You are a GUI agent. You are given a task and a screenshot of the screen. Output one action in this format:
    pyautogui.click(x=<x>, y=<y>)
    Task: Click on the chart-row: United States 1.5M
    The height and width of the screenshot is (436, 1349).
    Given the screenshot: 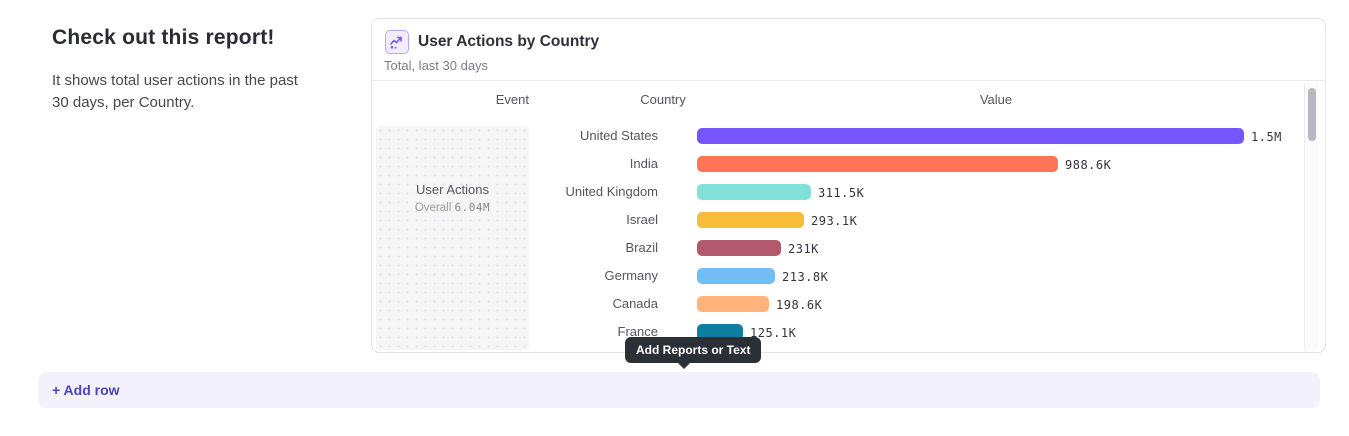 What is the action you would take?
    pyautogui.click(x=837, y=136)
    